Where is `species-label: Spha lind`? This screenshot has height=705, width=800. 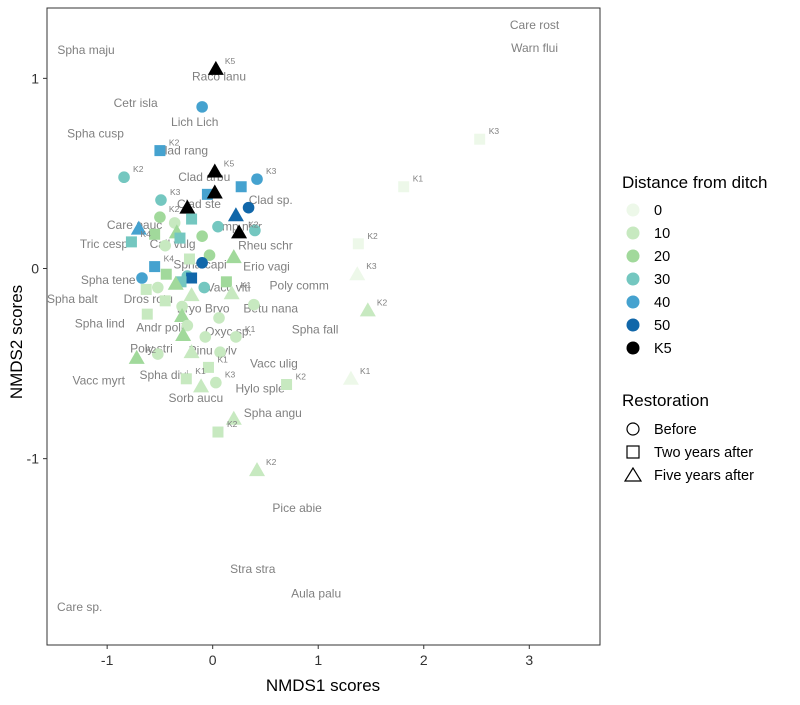 species-label: Spha lind is located at coordinates (100, 324).